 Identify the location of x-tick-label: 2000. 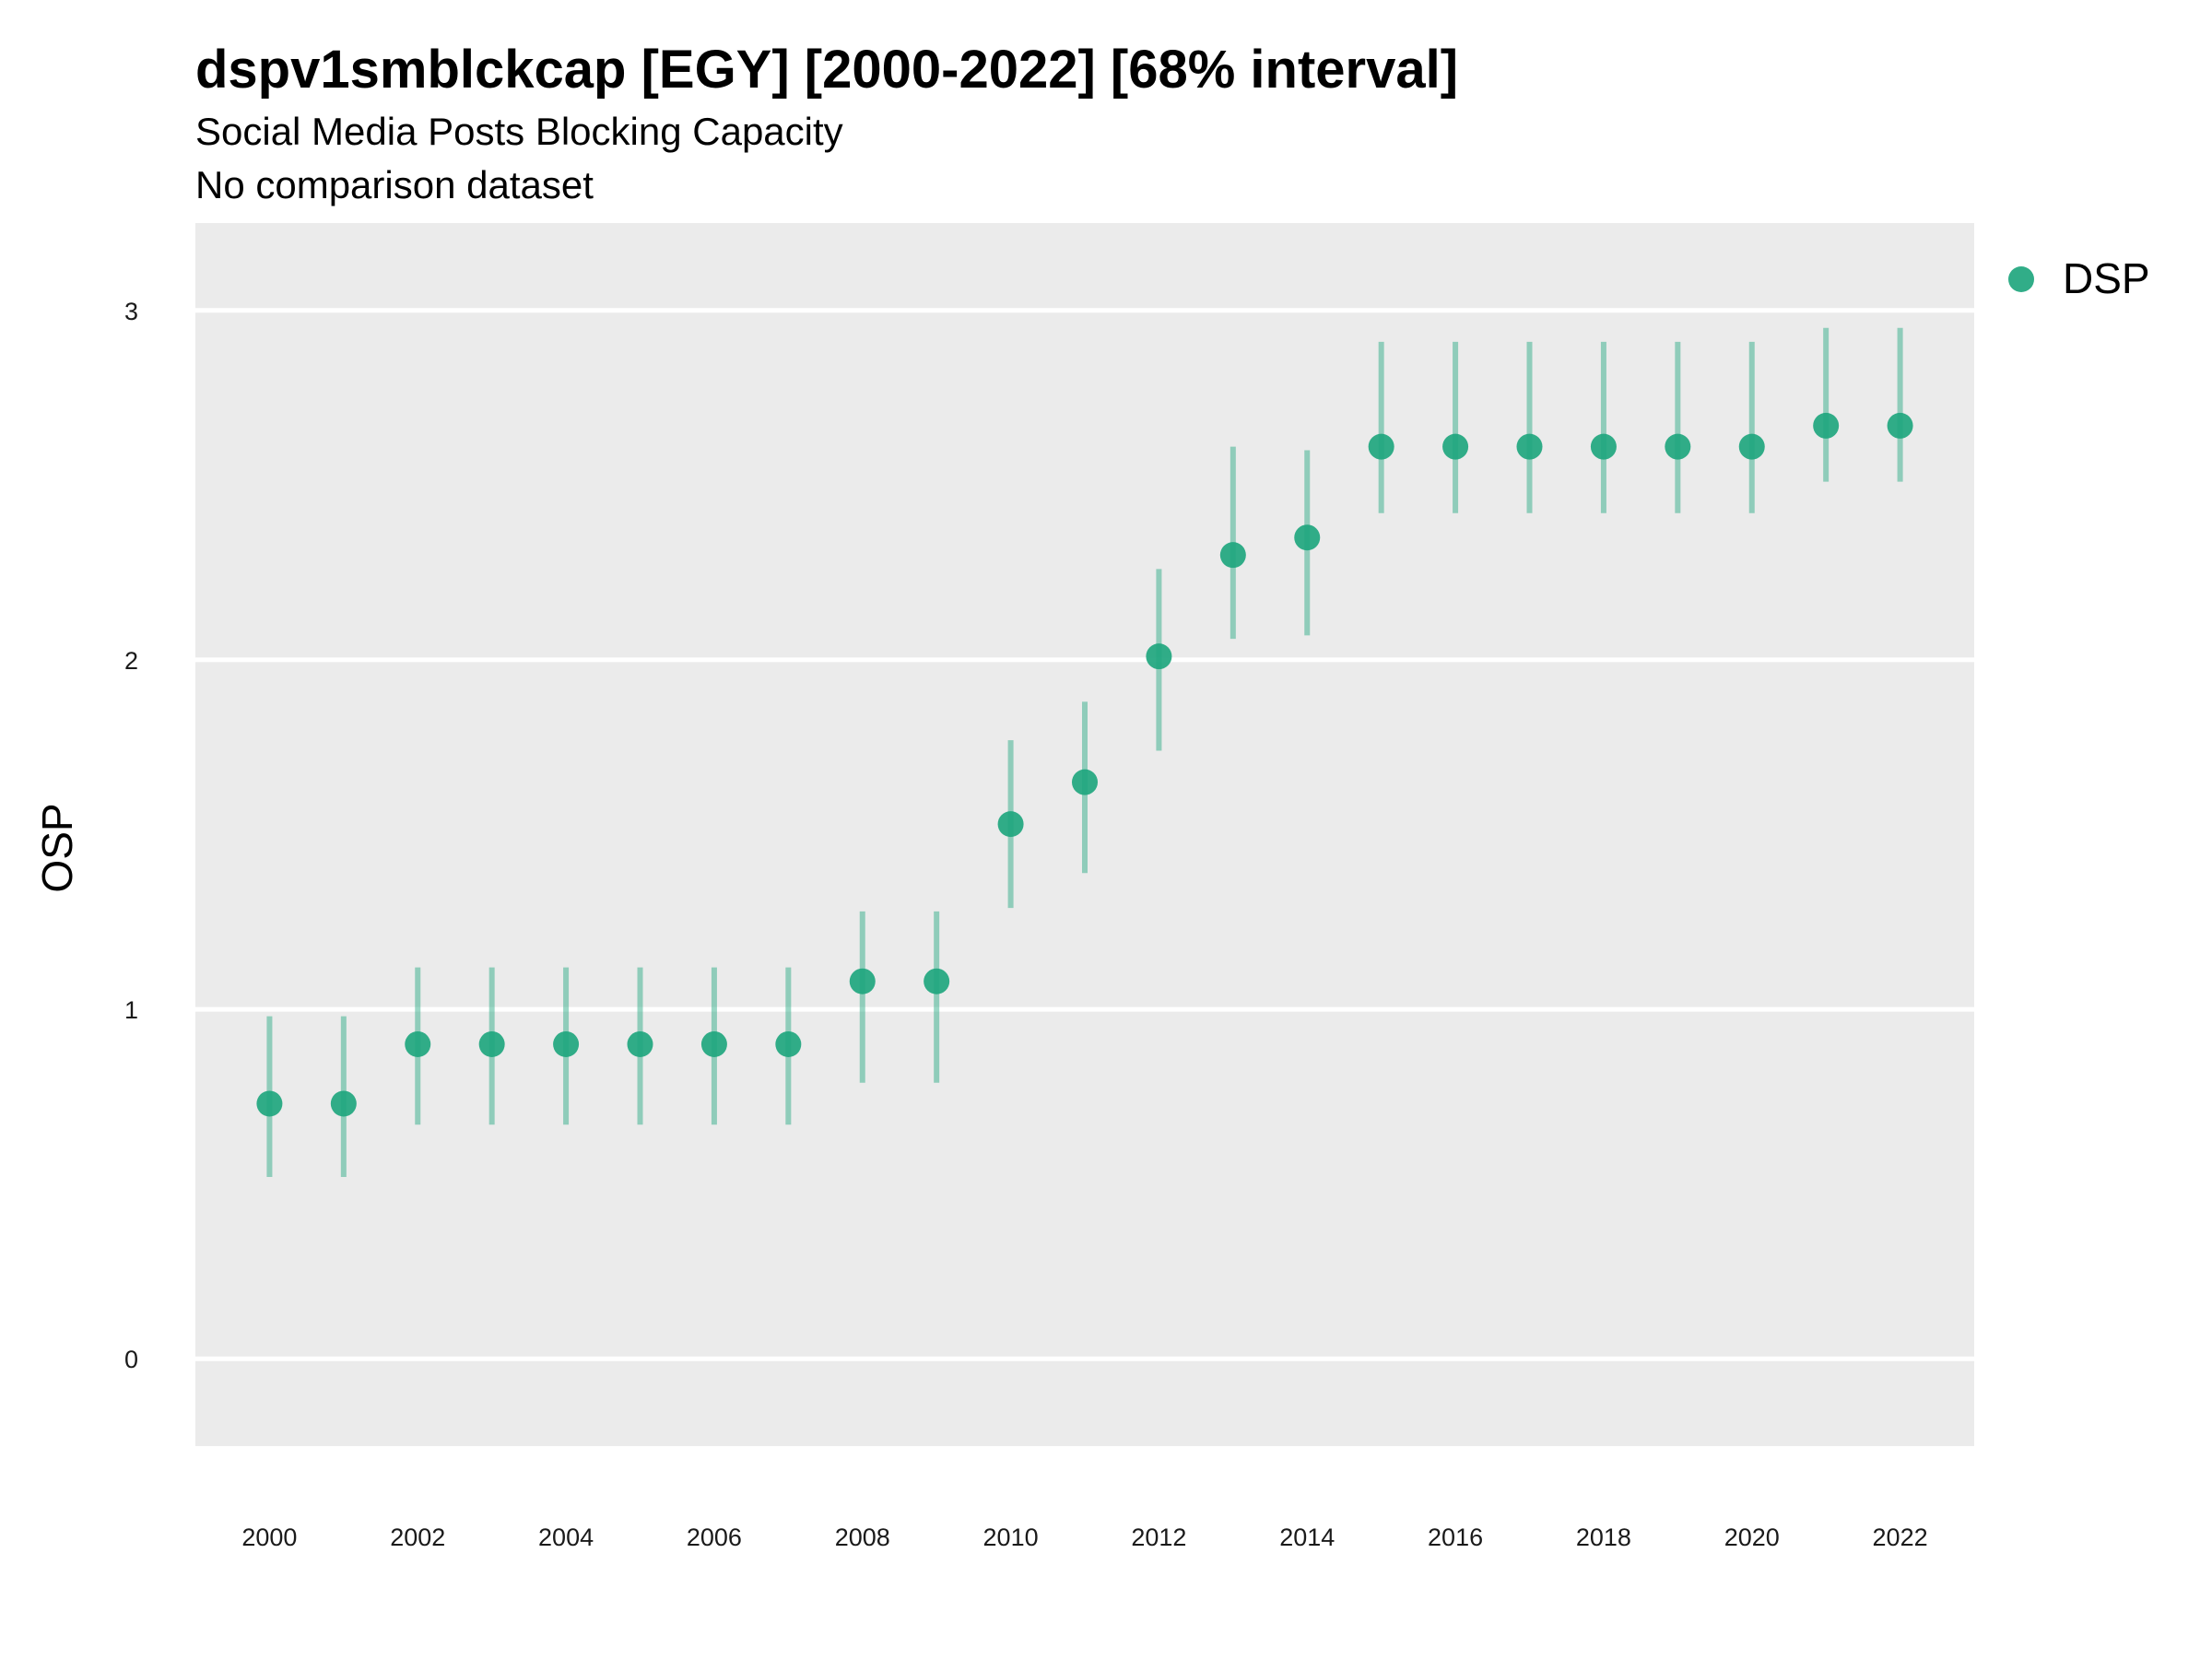
(269, 1537).